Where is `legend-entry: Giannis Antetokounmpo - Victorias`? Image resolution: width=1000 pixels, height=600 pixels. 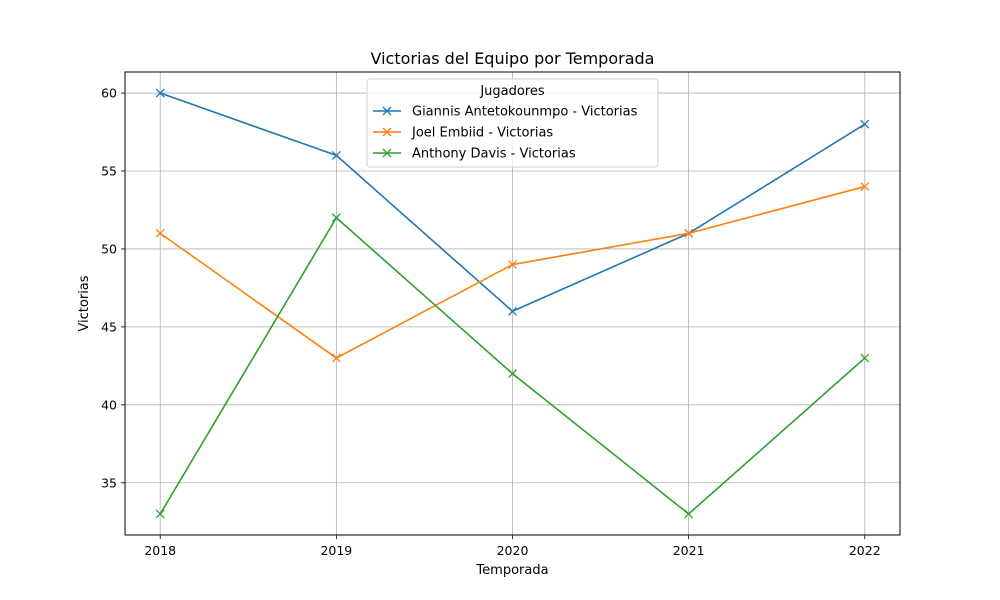
legend-entry: Giannis Antetokounmpo - Victorias is located at coordinates (505, 112).